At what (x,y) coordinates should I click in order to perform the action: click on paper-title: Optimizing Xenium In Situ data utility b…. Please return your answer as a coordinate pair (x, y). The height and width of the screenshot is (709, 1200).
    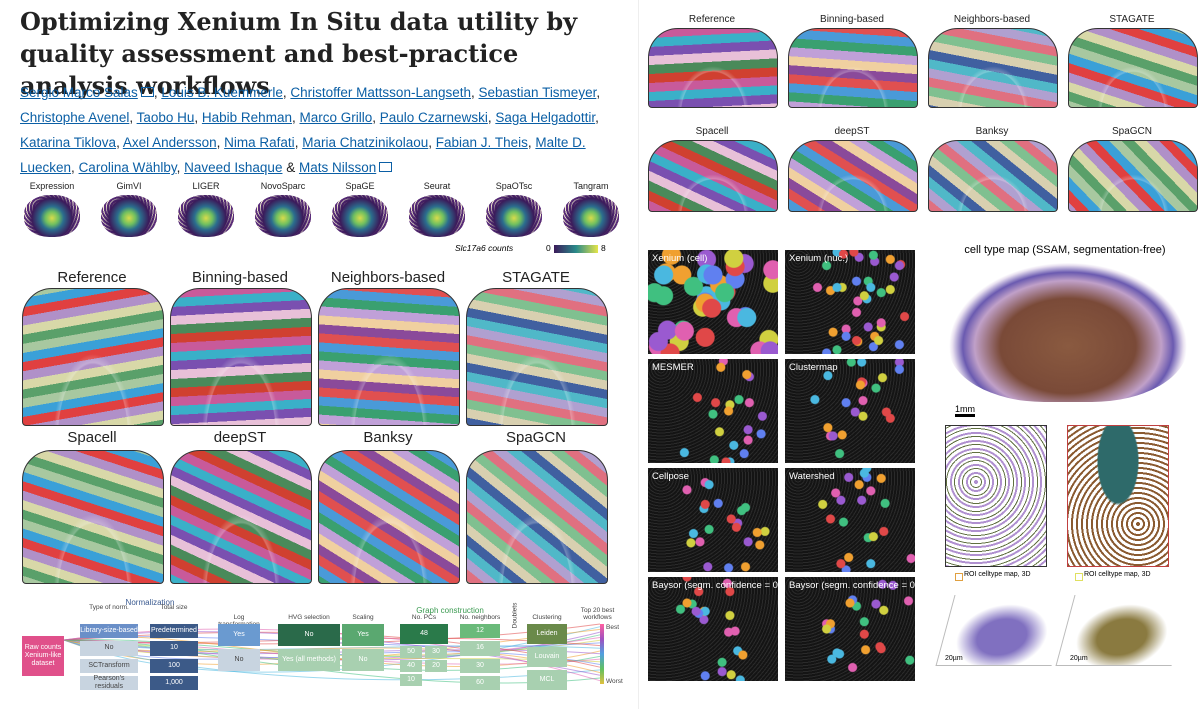
    Looking at the image, I should click on (299, 53).